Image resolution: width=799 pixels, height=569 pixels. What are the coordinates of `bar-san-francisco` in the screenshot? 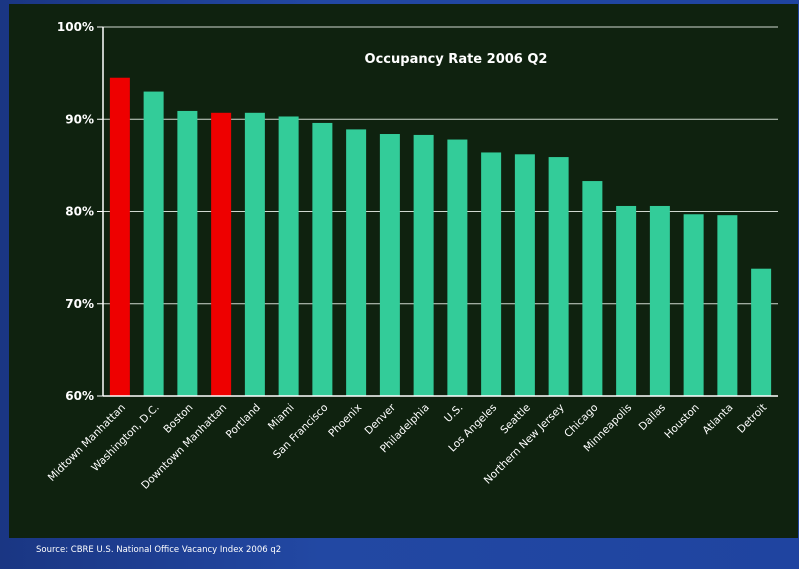 It's located at (322, 259).